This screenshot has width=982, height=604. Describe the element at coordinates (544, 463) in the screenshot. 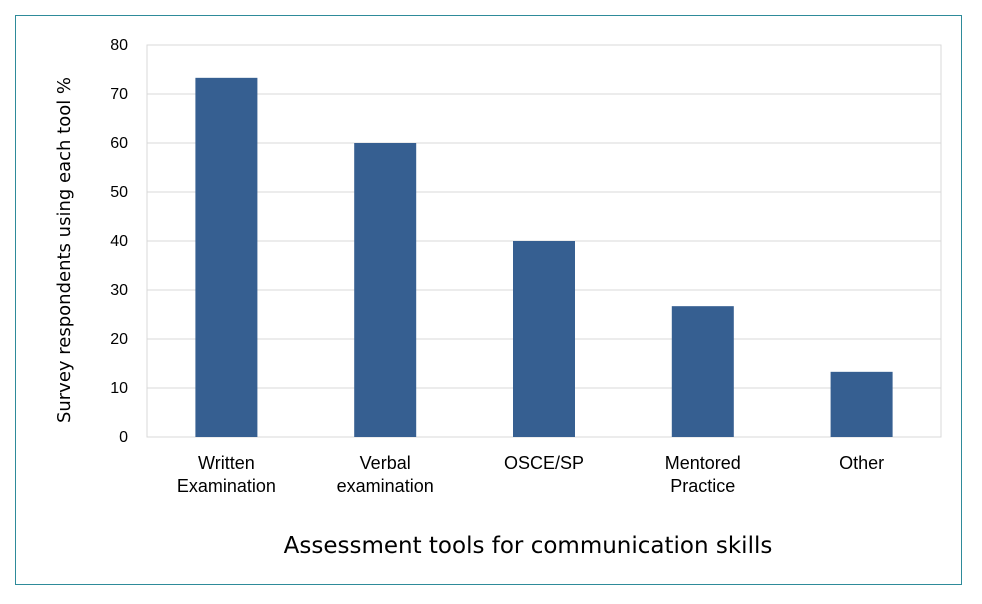

I see `x-category-label: OSCE/SP` at that location.